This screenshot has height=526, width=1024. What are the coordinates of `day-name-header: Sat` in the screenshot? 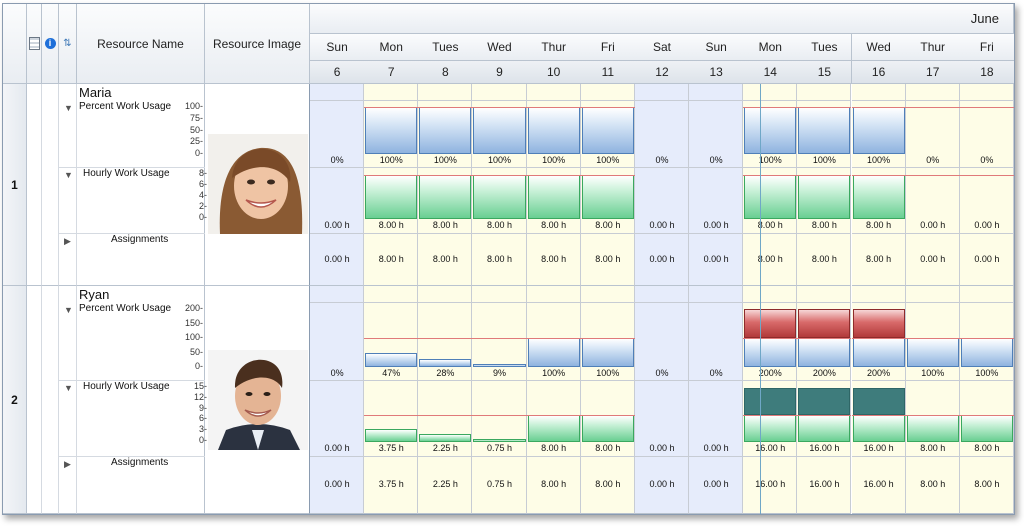 It's located at (662, 47).